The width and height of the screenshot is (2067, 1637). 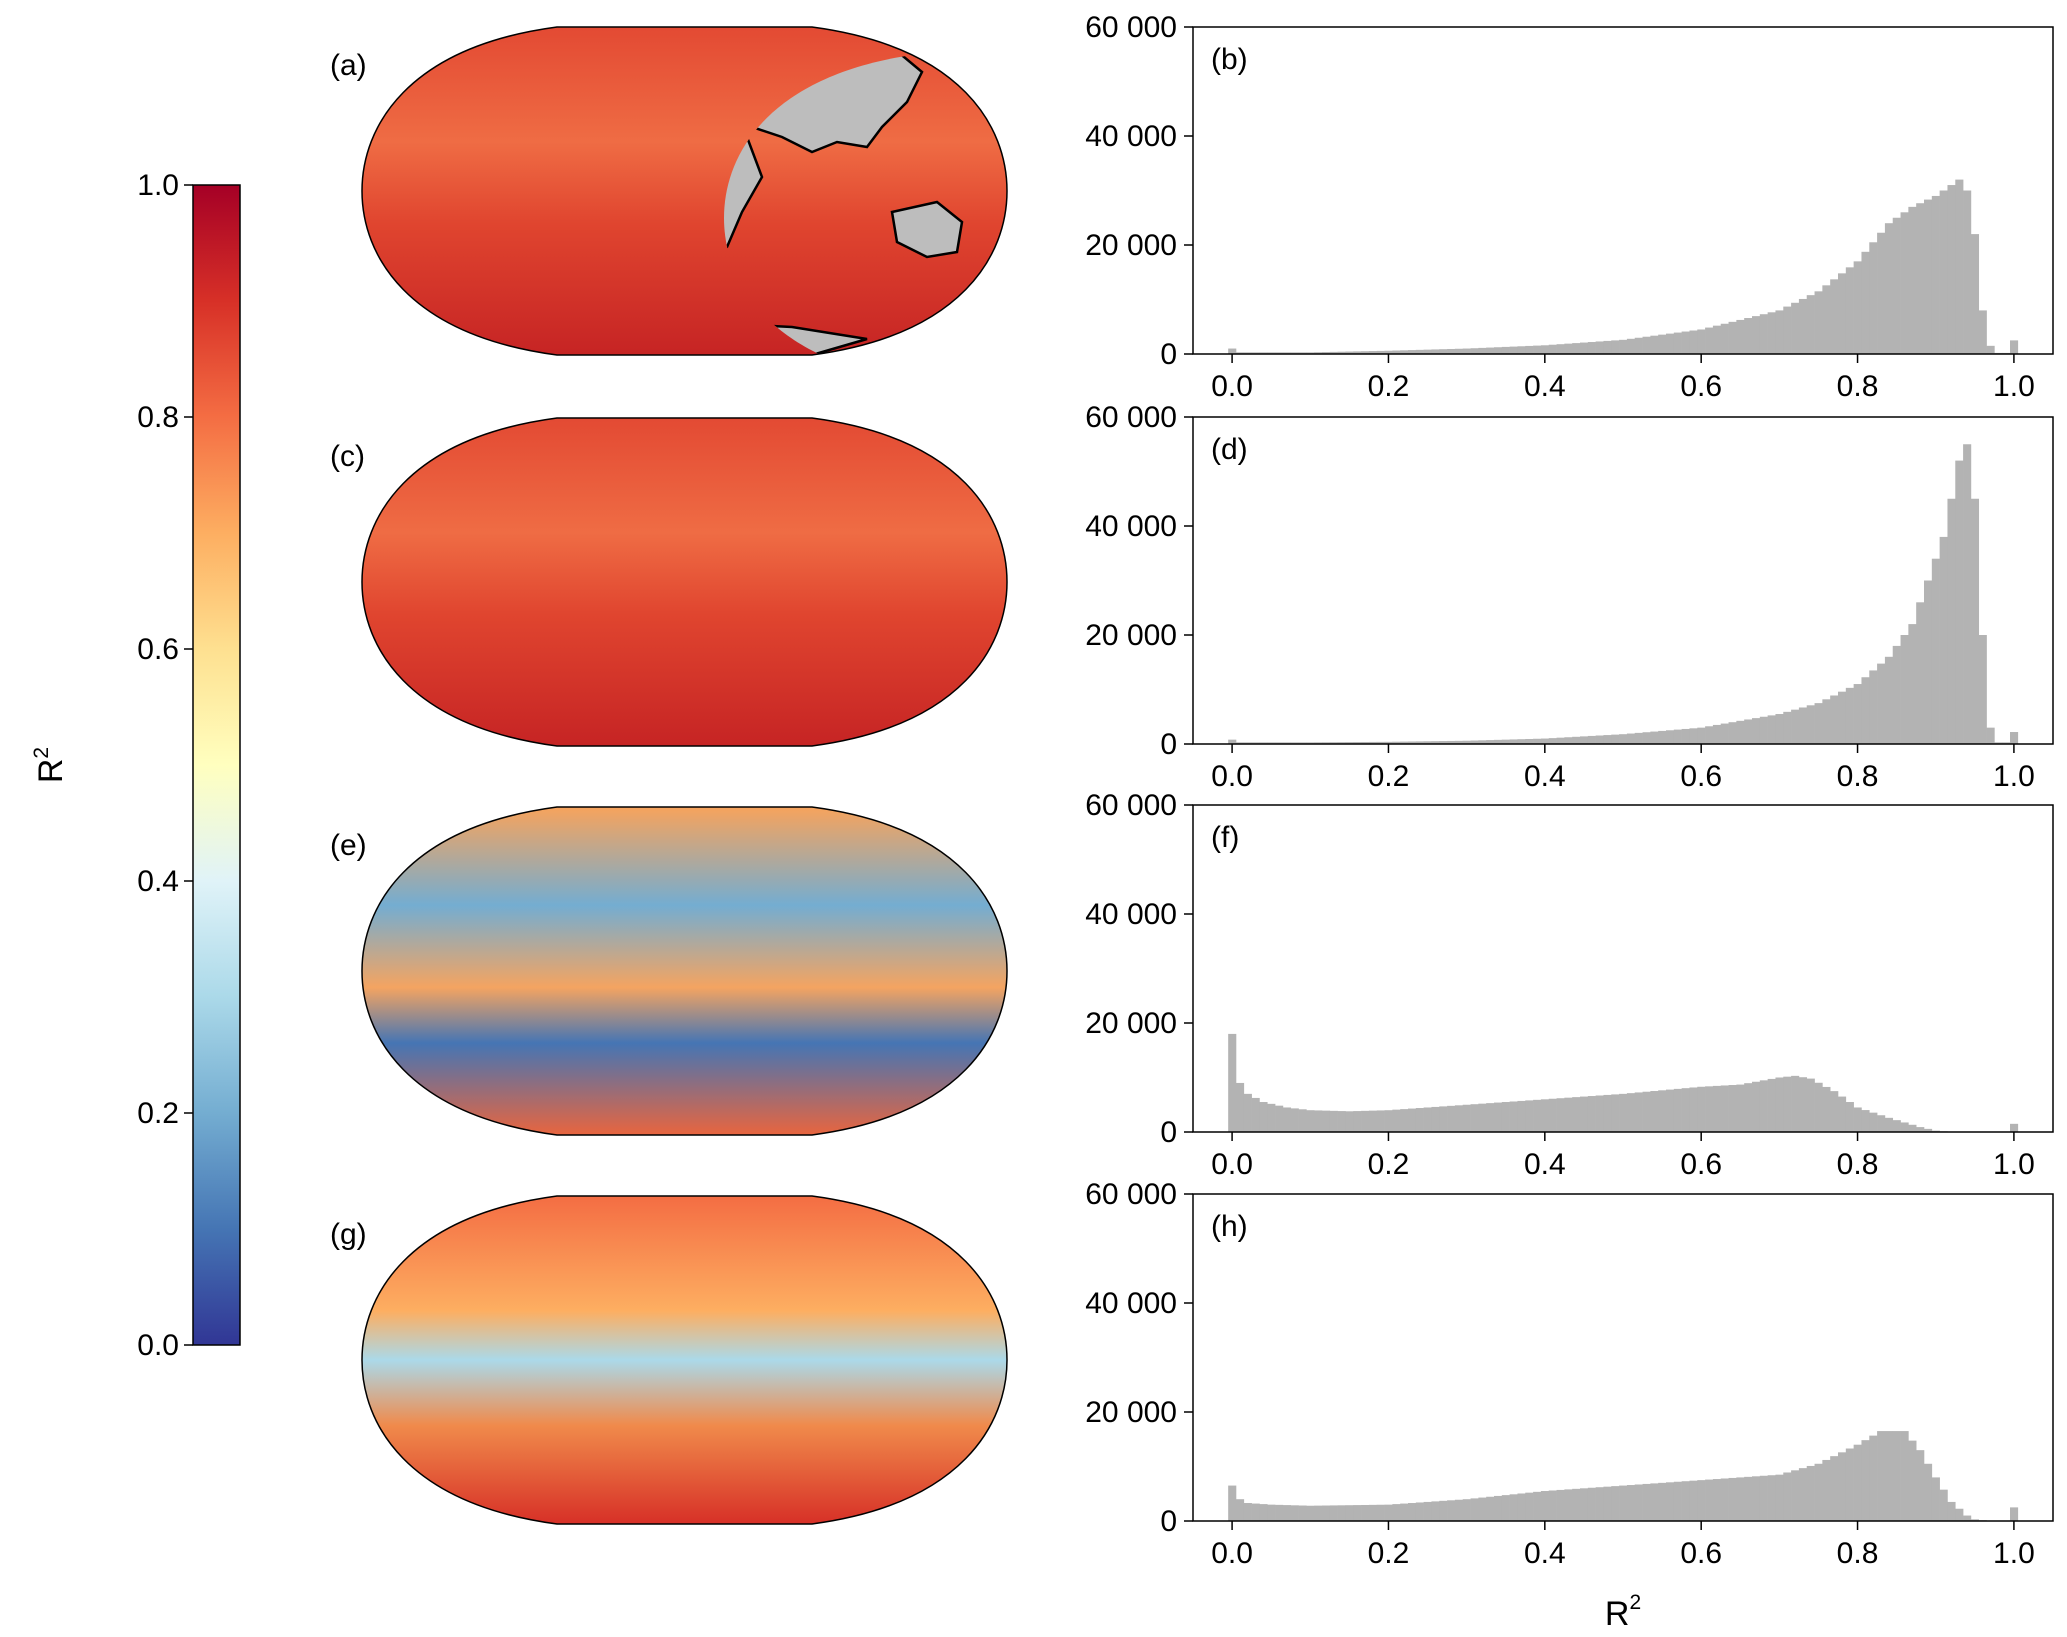 I want to click on map-land, so click(x=927, y=229).